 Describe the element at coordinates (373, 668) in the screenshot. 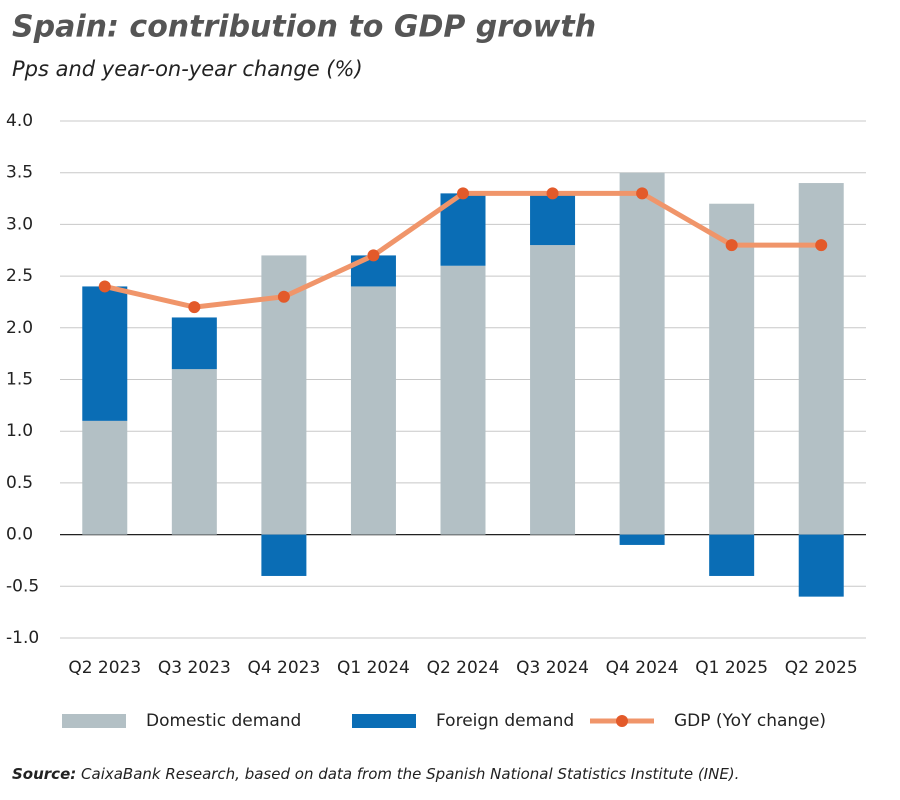

I see `x-tick-label: Q1 2024` at that location.